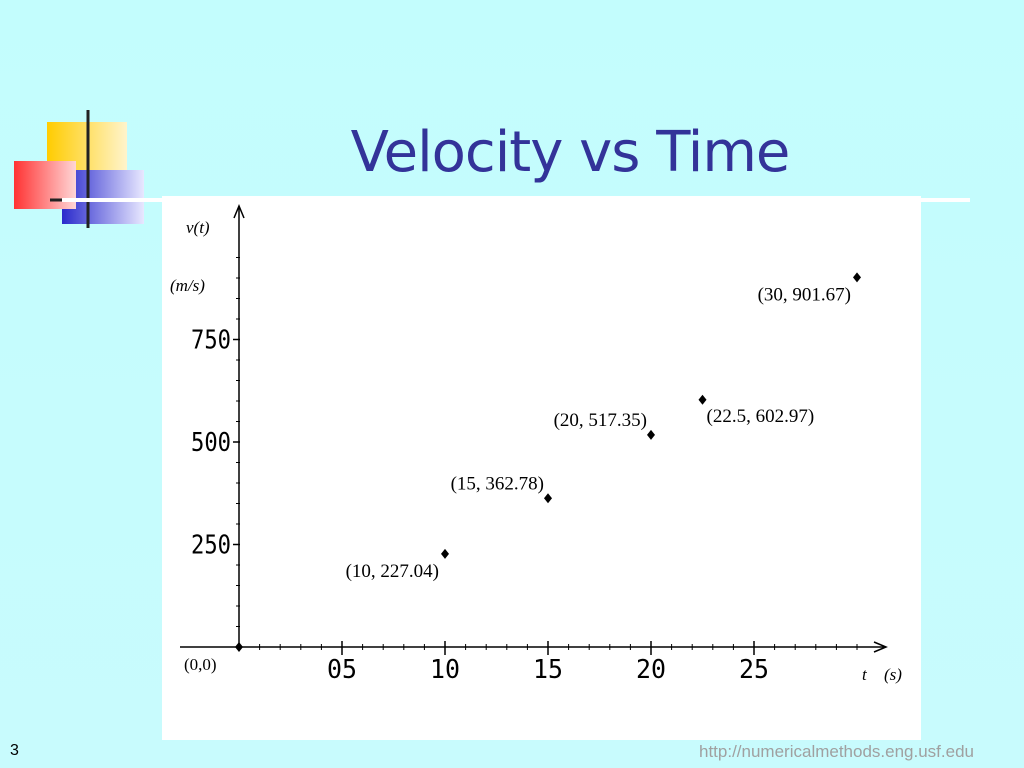 The width and height of the screenshot is (1024, 768). Describe the element at coordinates (836, 751) in the screenshot. I see `footer-url-link: http://numericalmethods.eng.usf.edu` at that location.